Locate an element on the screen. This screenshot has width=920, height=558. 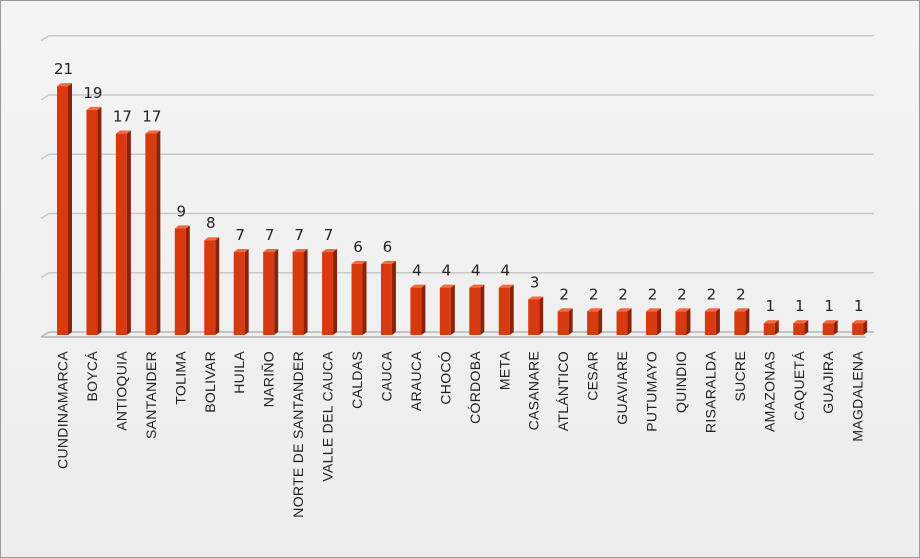
tick-label: META is located at coordinates (504, 370).